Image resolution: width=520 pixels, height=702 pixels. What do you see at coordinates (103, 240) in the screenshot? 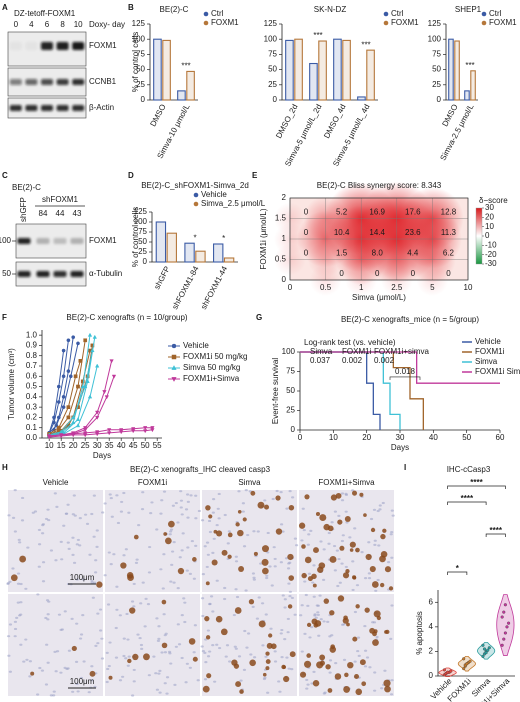
I see `band-label: FOXM1` at bounding box center [103, 240].